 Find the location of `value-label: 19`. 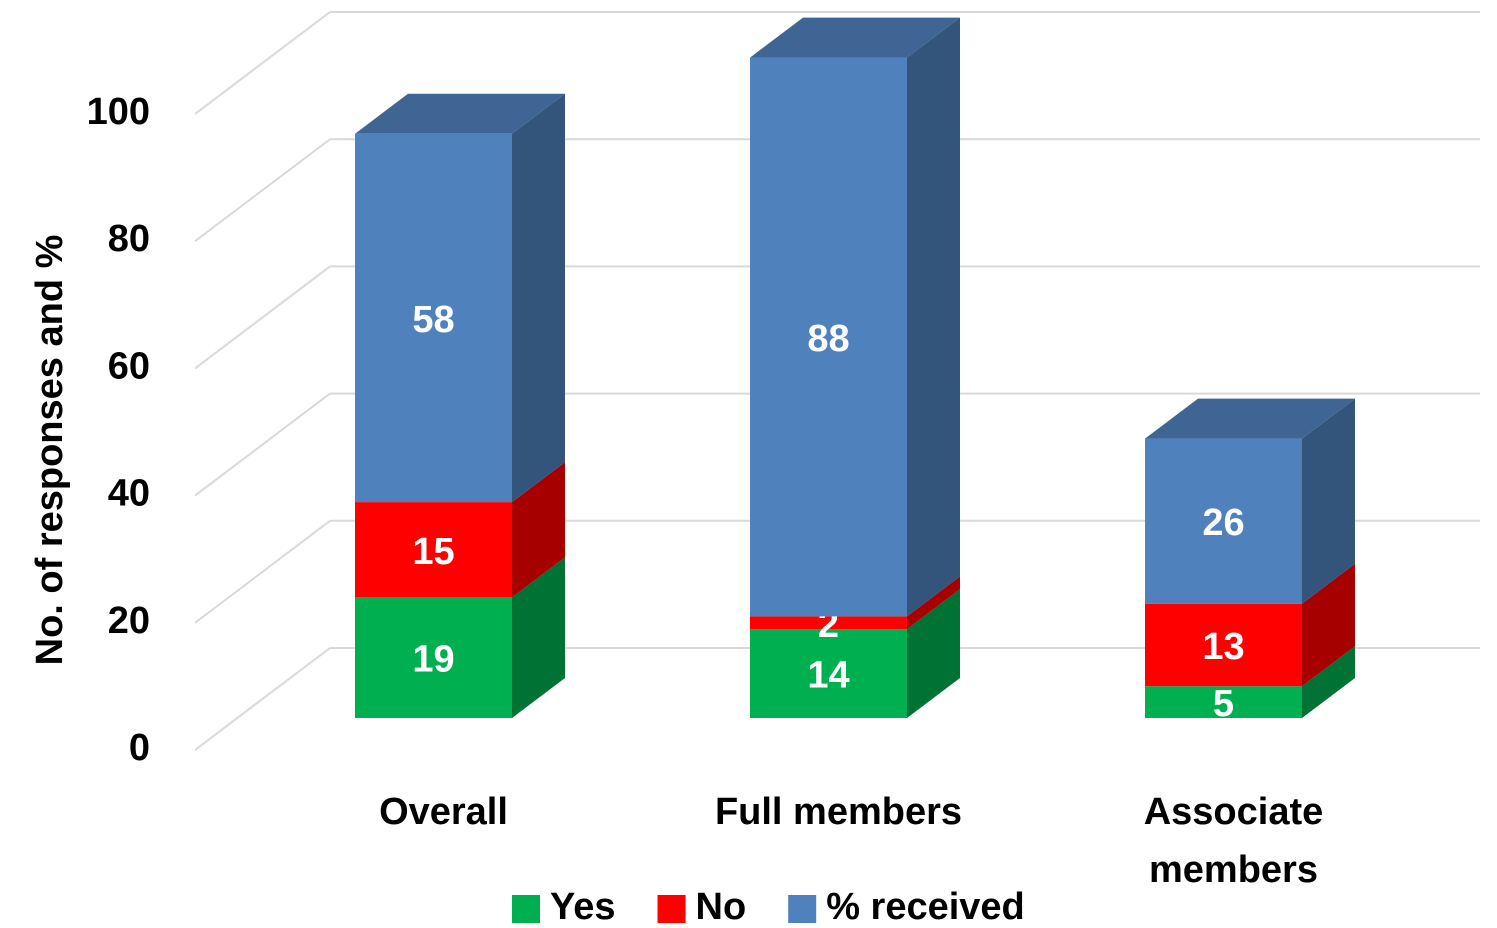

value-label: 19 is located at coordinates (433, 660).